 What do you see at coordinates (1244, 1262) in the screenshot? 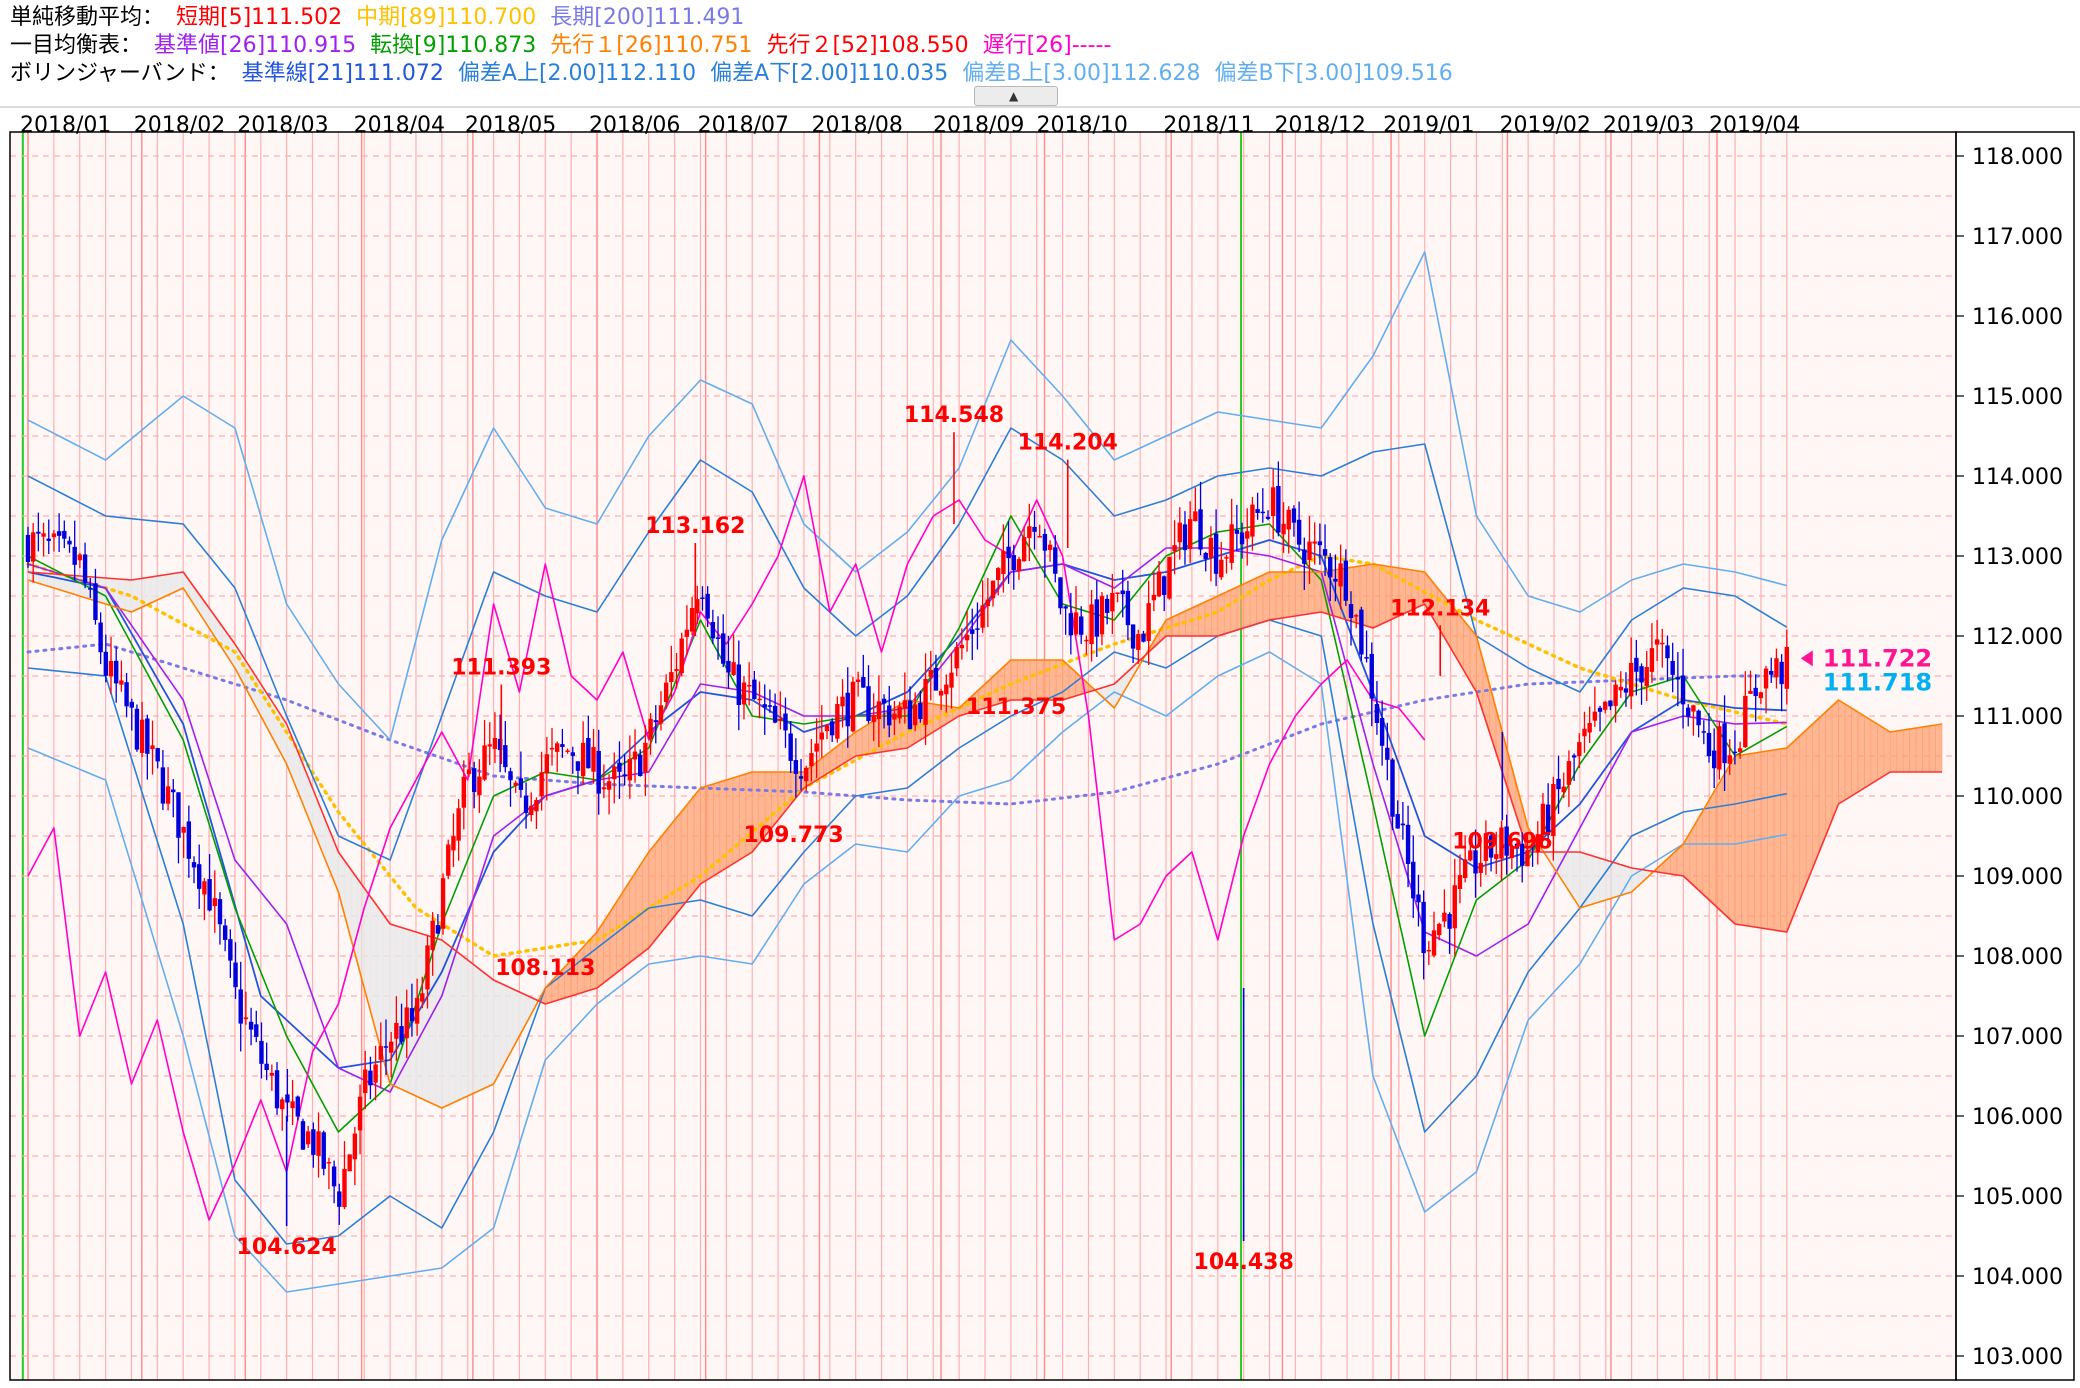
I see `price-annotation: 104.438` at bounding box center [1244, 1262].